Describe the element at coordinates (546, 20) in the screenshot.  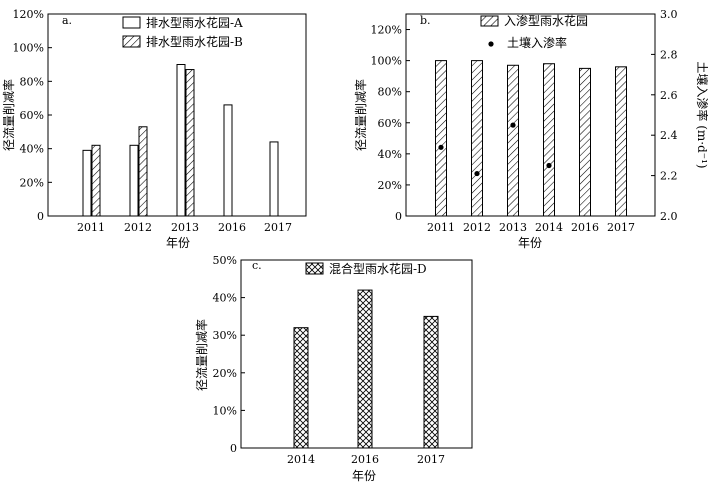
I see `legend-label-bar: 入渗型雨水花园` at that location.